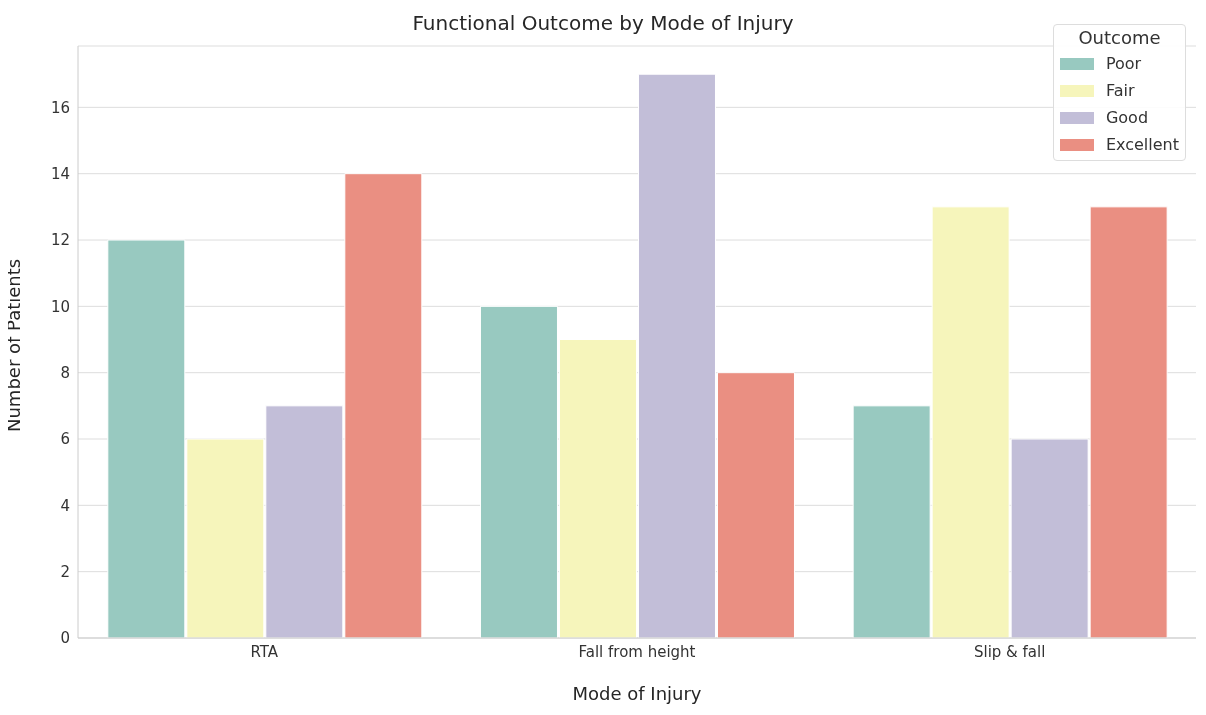  What do you see at coordinates (65, 505) in the screenshot?
I see `y-tick-label: 4` at bounding box center [65, 505].